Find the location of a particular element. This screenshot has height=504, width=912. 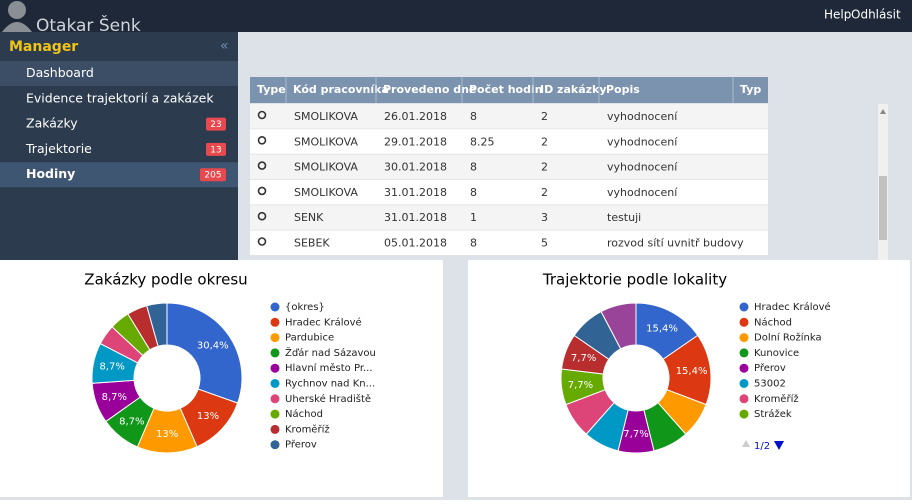

menu-label: Dashboard is located at coordinates (60, 72).